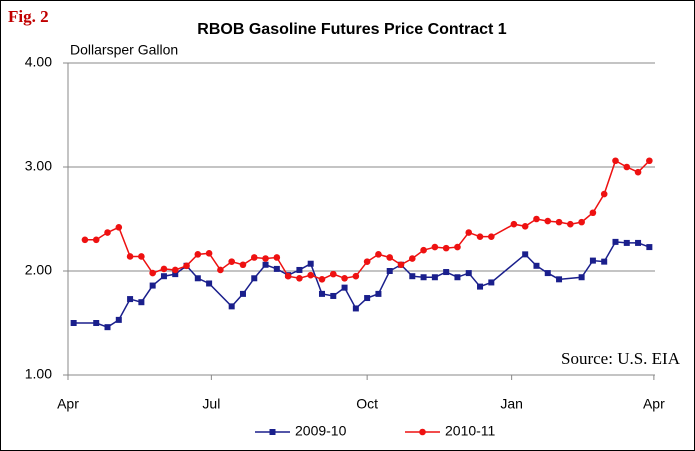  I want to click on y-tick-label: 1.00, so click(38, 374).